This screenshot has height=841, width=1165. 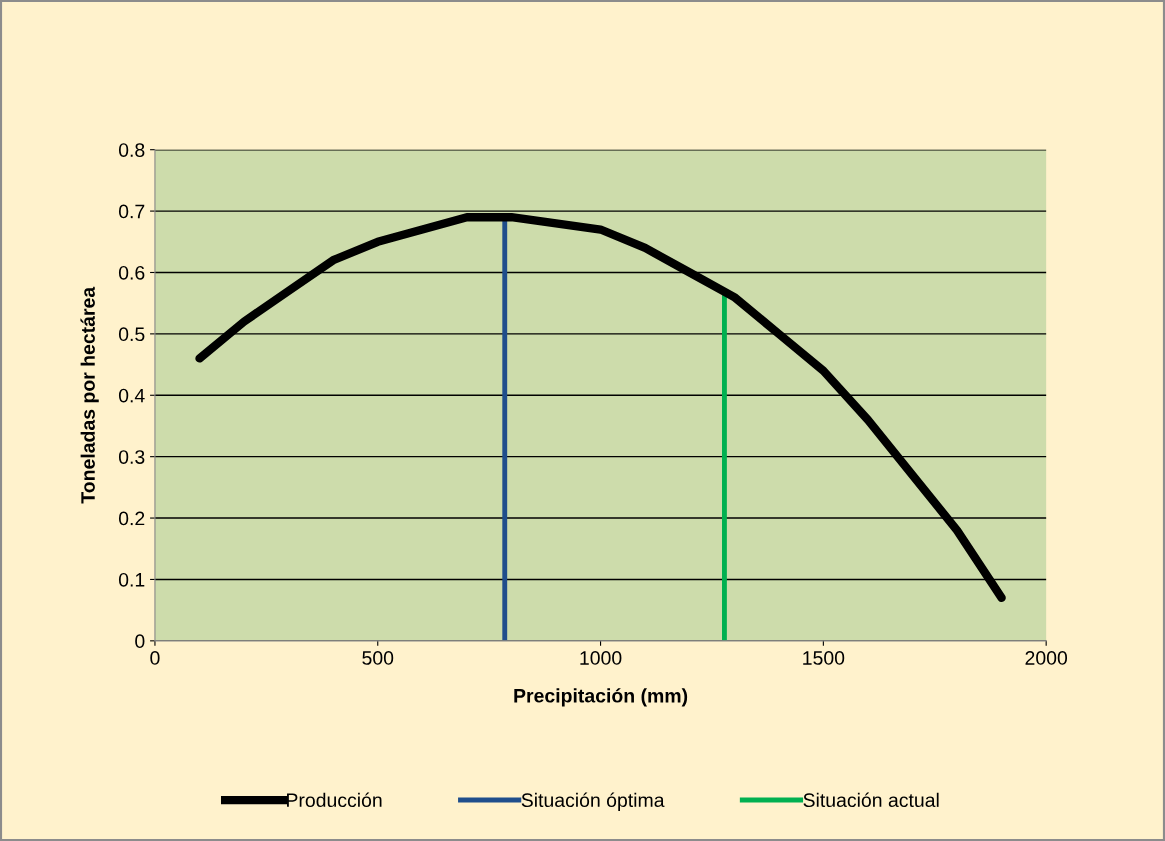 I want to click on y-tick-label: 0.8, so click(x=131, y=150).